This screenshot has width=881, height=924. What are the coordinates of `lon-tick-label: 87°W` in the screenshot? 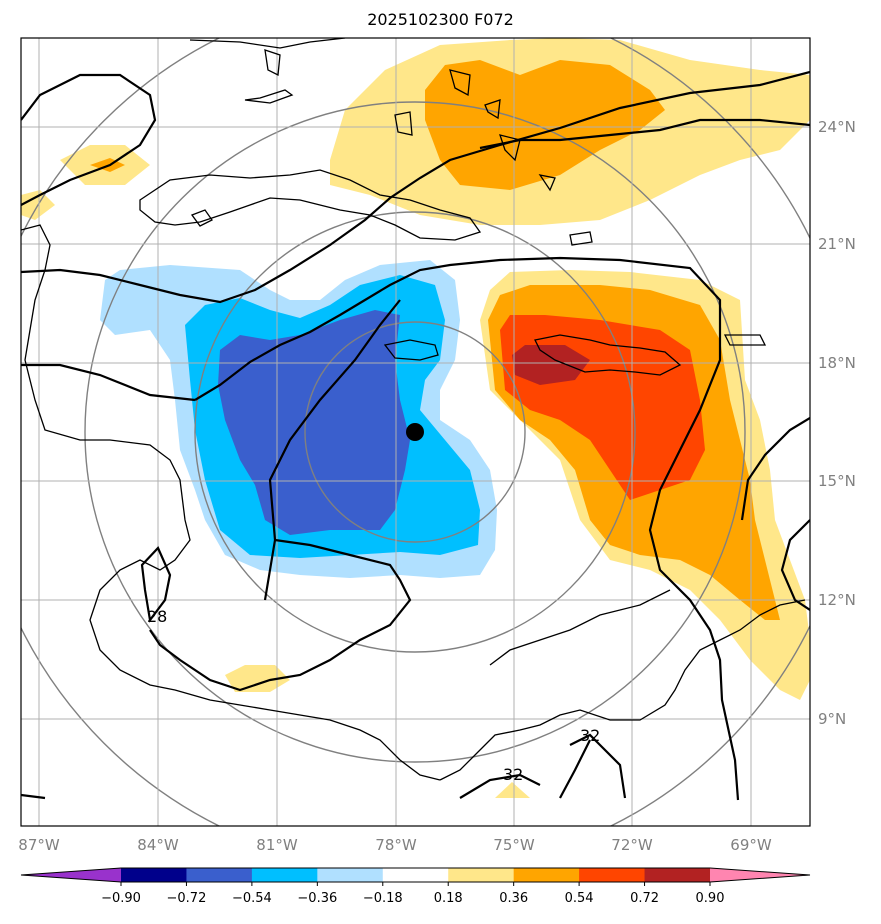 It's located at (39, 845).